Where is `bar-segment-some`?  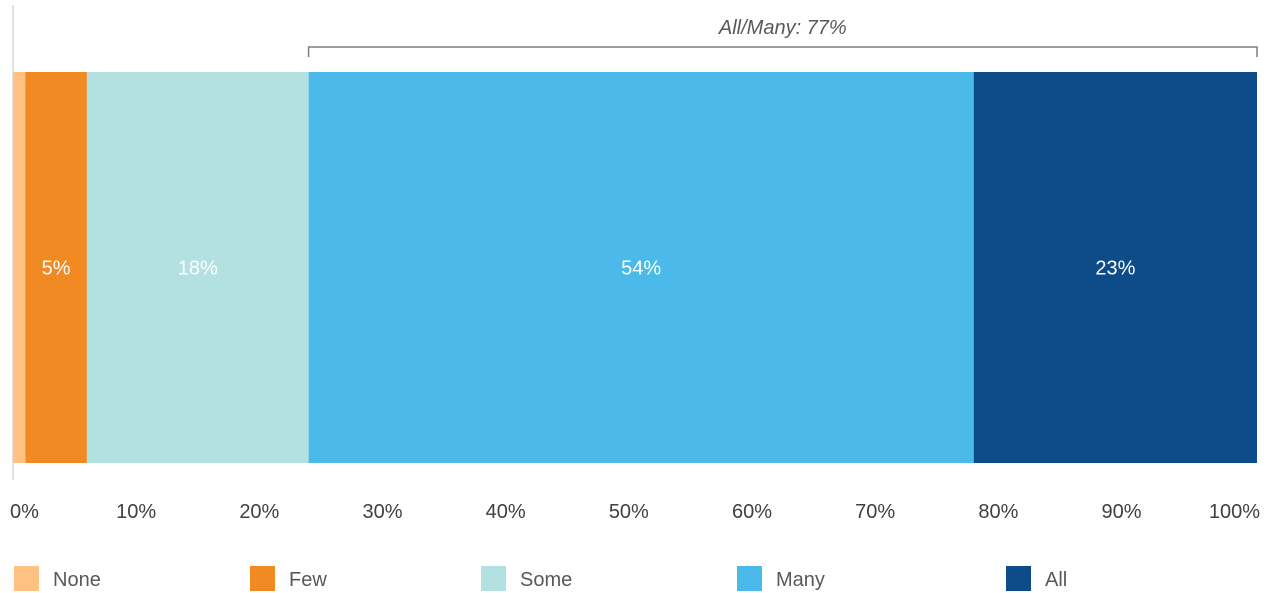 bar-segment-some is located at coordinates (197, 267).